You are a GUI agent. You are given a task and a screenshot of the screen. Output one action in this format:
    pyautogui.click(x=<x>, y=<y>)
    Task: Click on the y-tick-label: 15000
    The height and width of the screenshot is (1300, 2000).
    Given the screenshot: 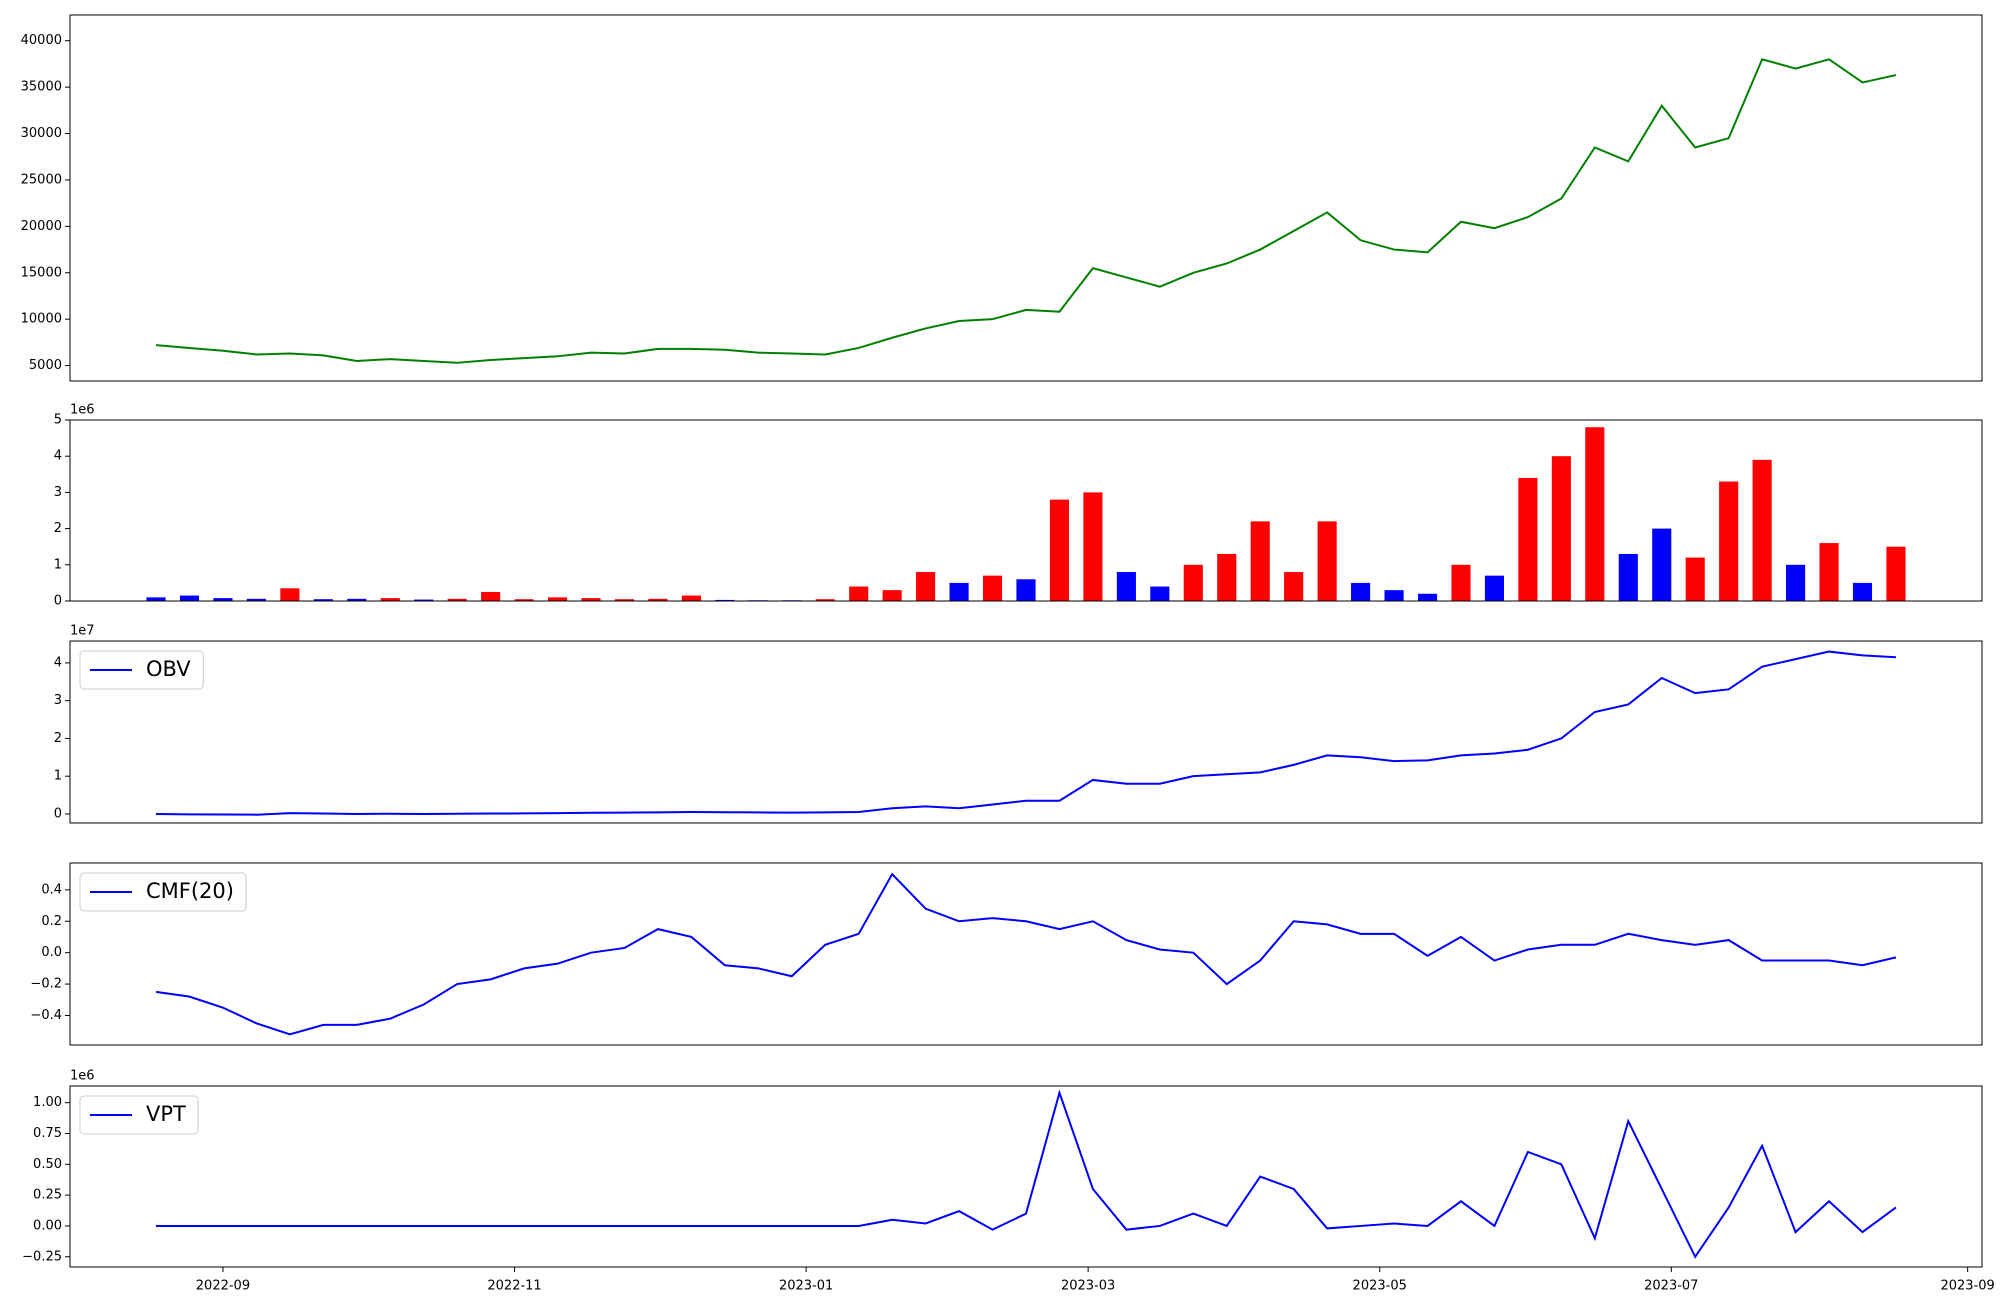 What is the action you would take?
    pyautogui.click(x=41, y=272)
    